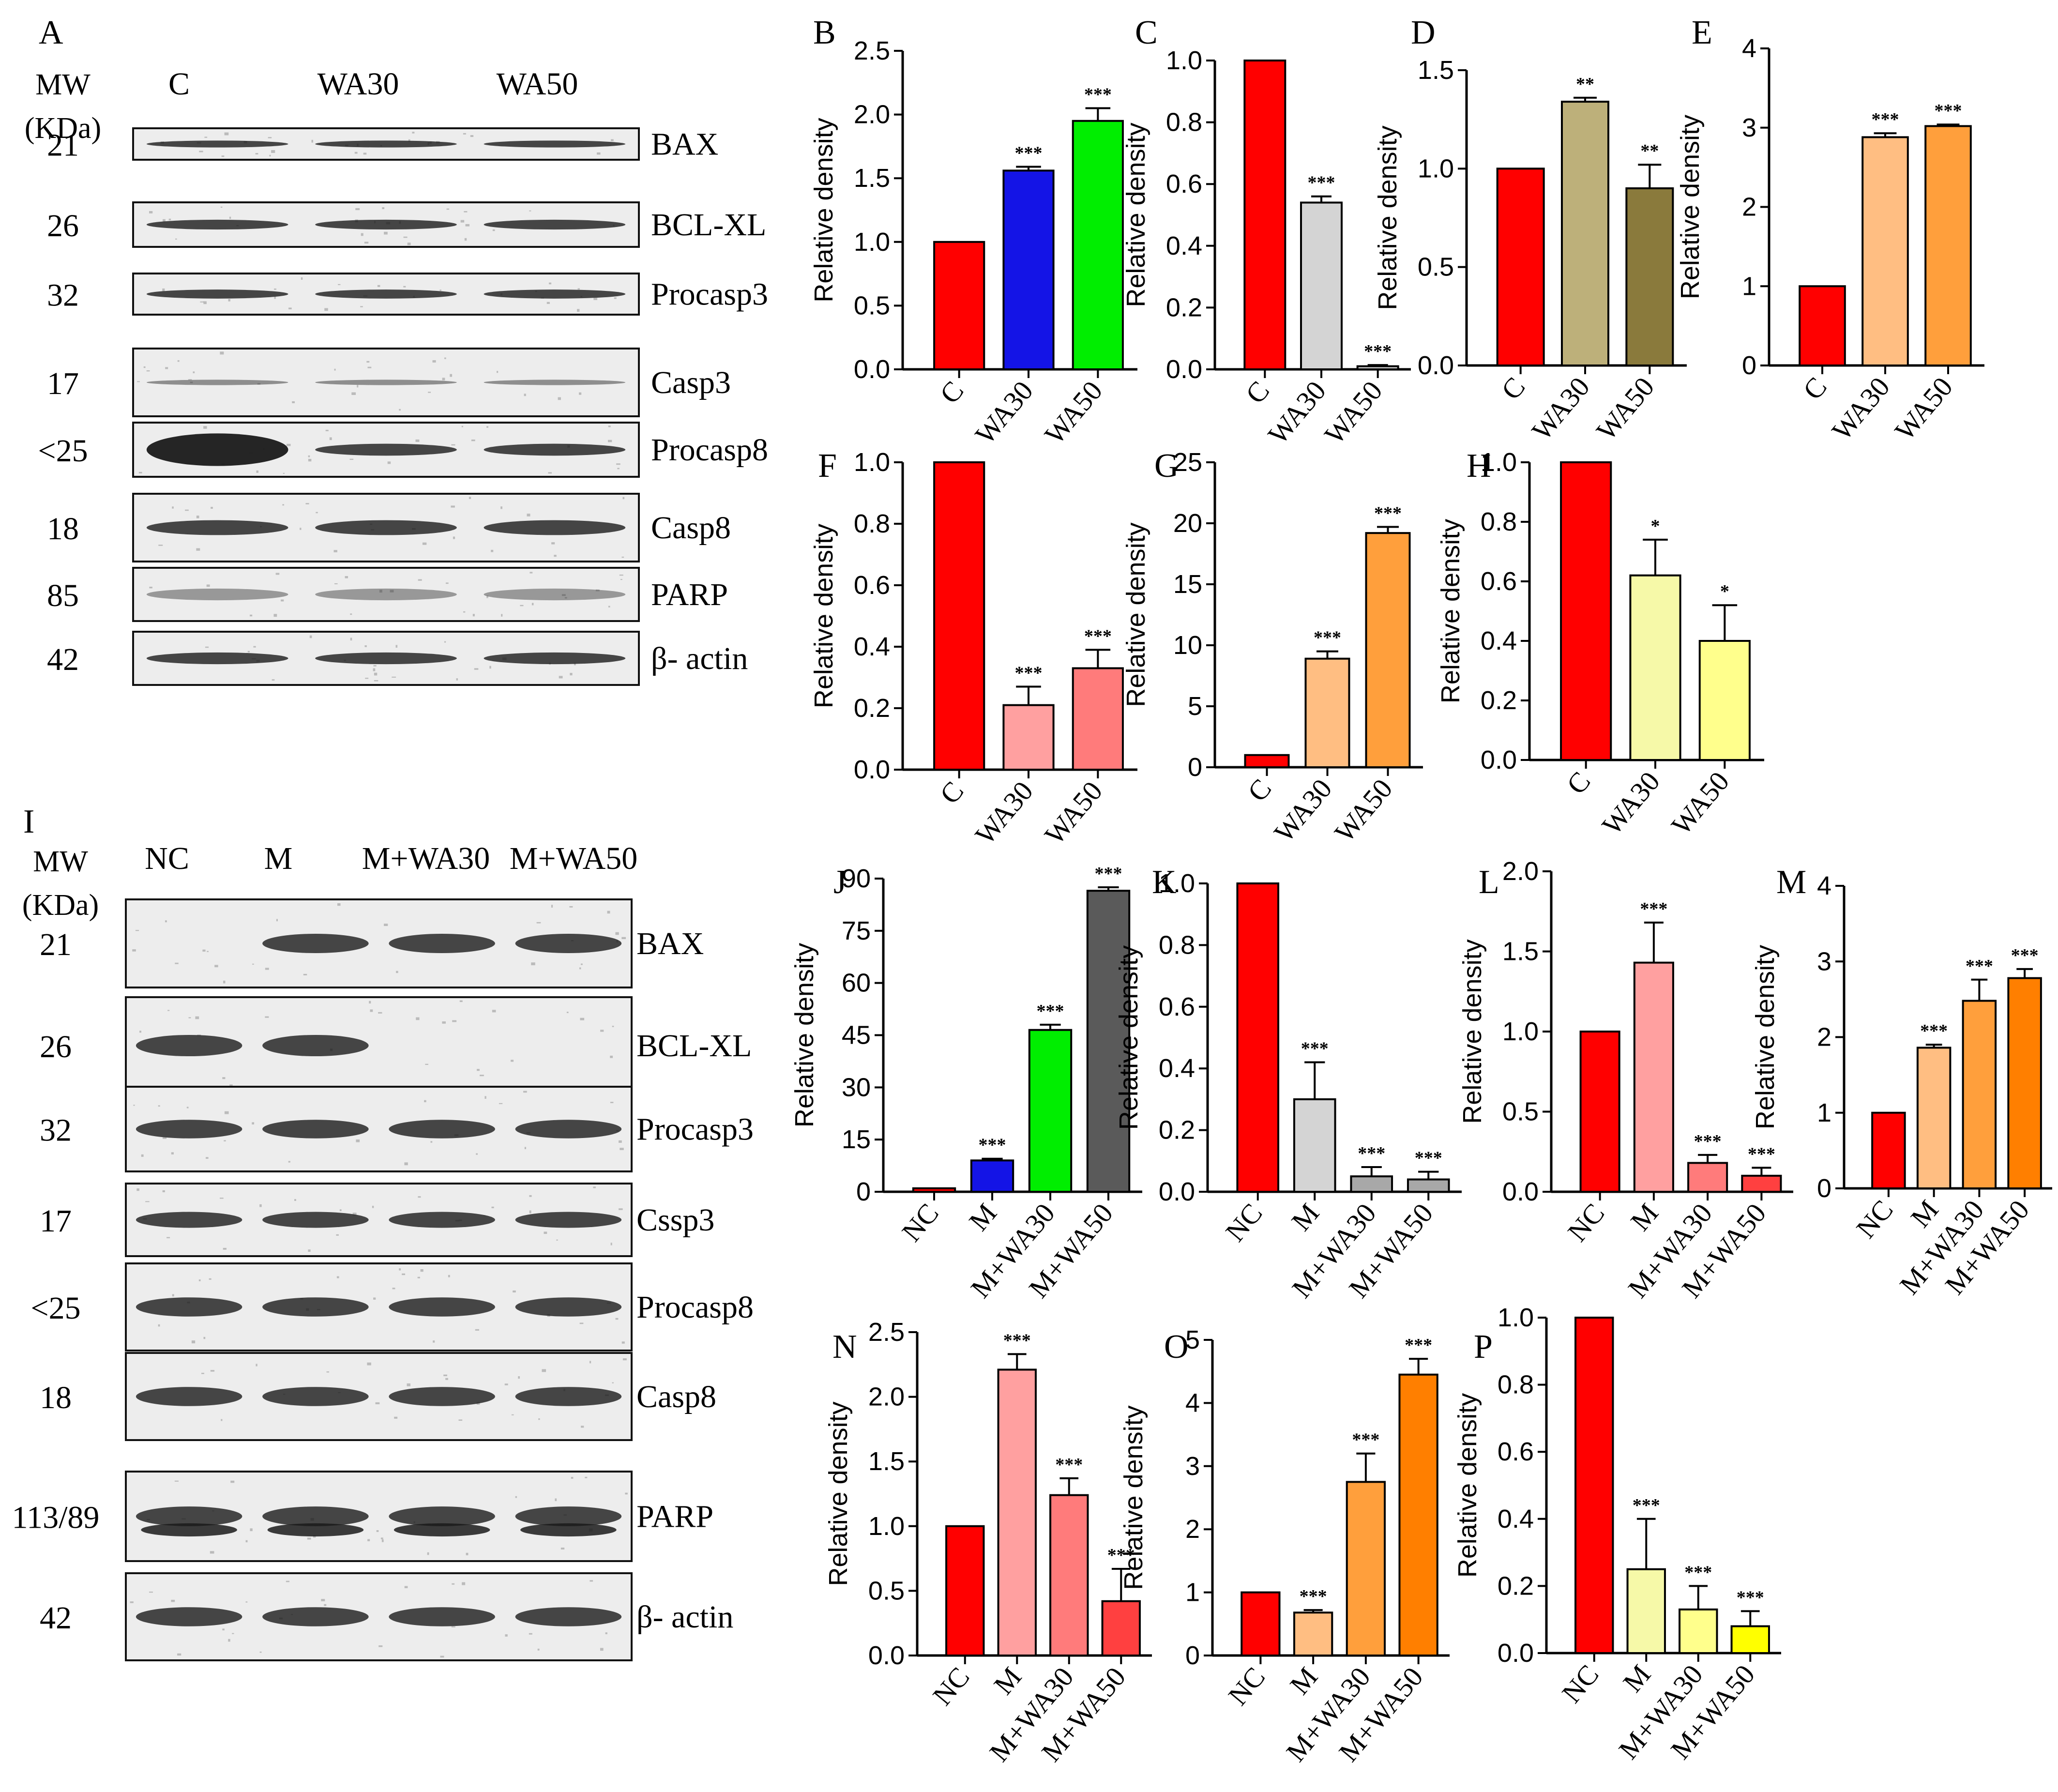  What do you see at coordinates (1177, 1007) in the screenshot?
I see `y-tick-label: 0.6` at bounding box center [1177, 1007].